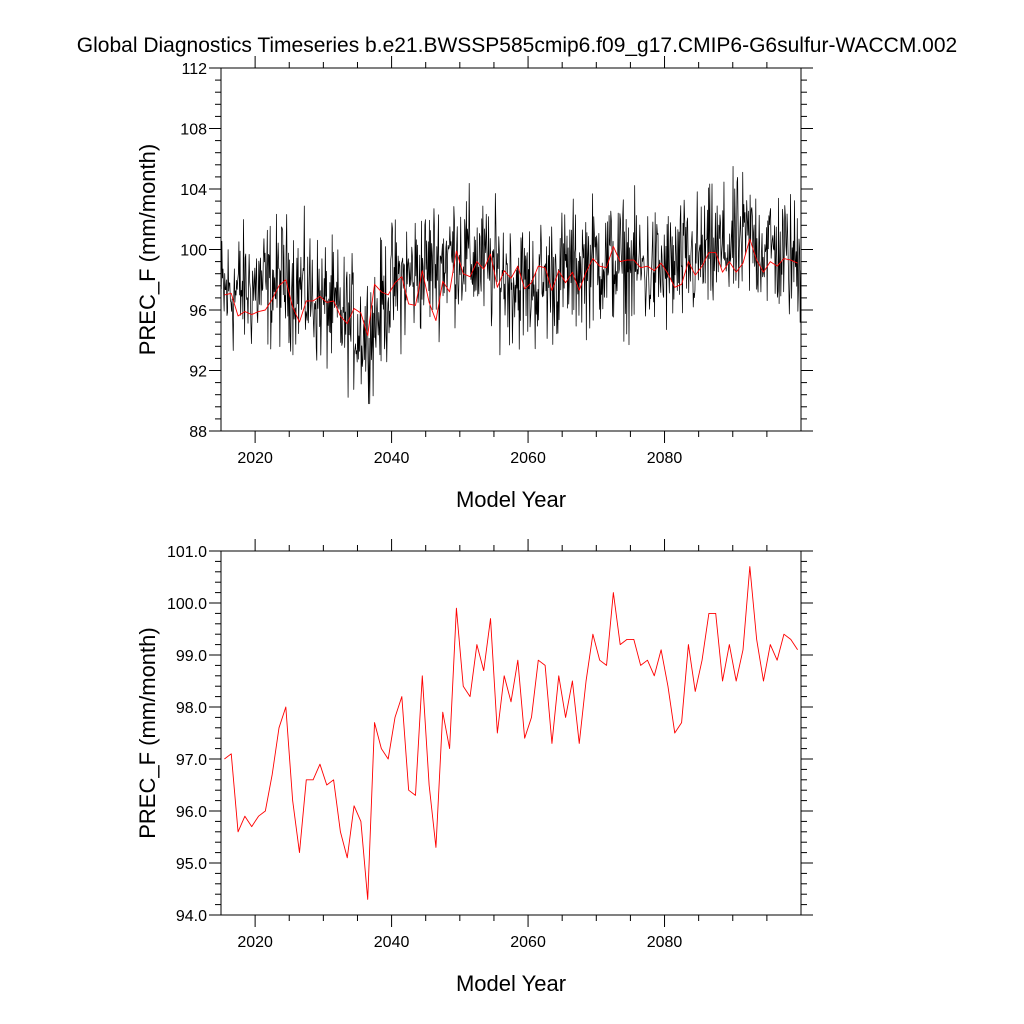  Describe the element at coordinates (191, 656) in the screenshot. I see `y-tick-label: 99.0` at that location.